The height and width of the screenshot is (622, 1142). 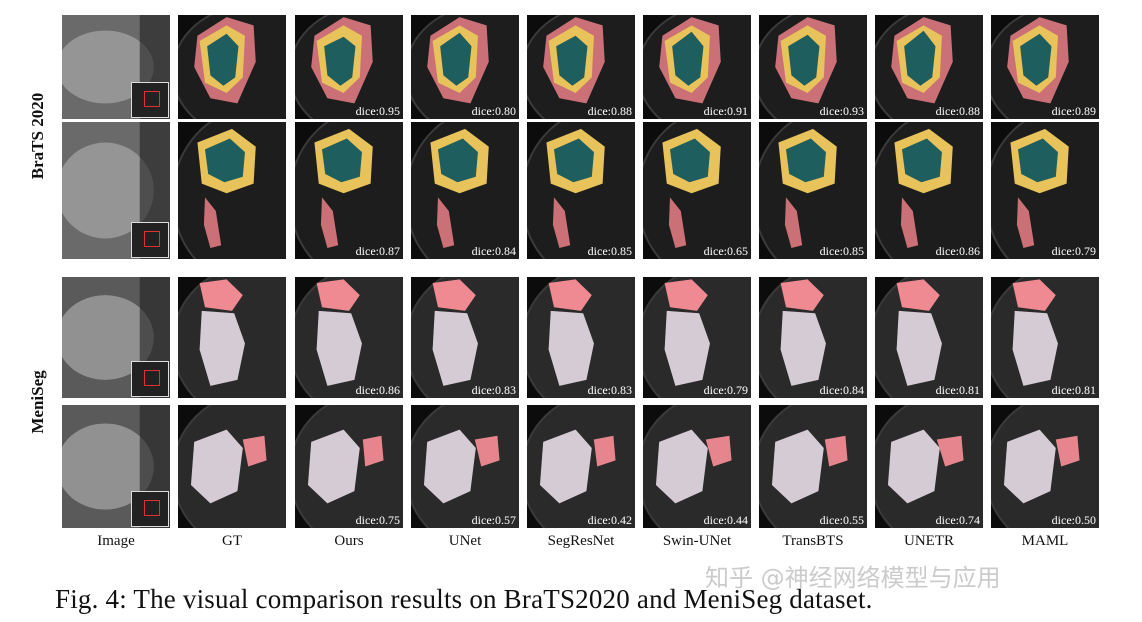 What do you see at coordinates (725, 111) in the screenshot?
I see `dice-score: dice:0.91` at bounding box center [725, 111].